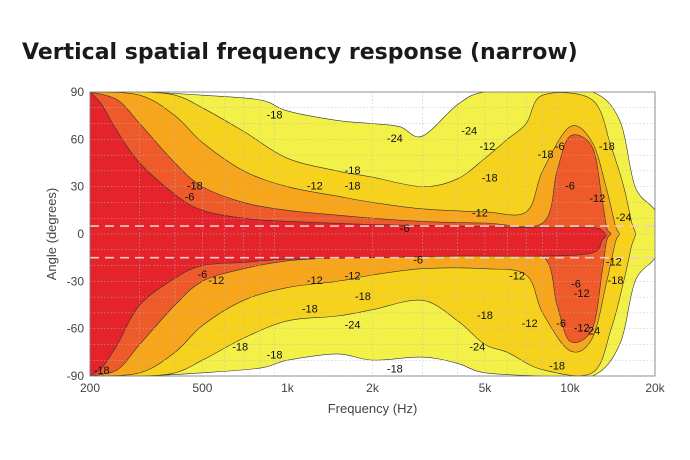  Describe the element at coordinates (76, 281) in the screenshot. I see `y-tick-label: -30` at that location.